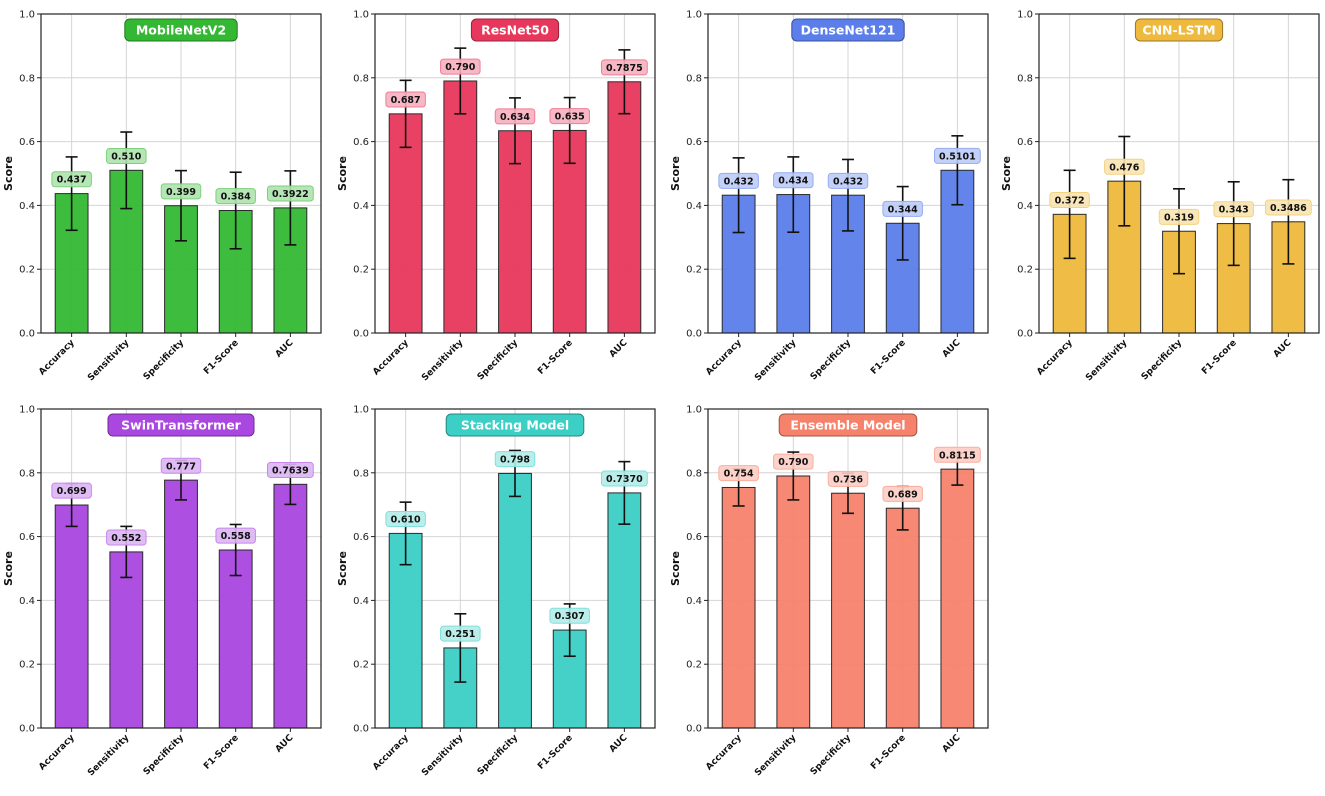 Image resolution: width=1325 pixels, height=796 pixels. Describe the element at coordinates (848, 30) in the screenshot. I see `subplot-title: DenseNet121` at that location.